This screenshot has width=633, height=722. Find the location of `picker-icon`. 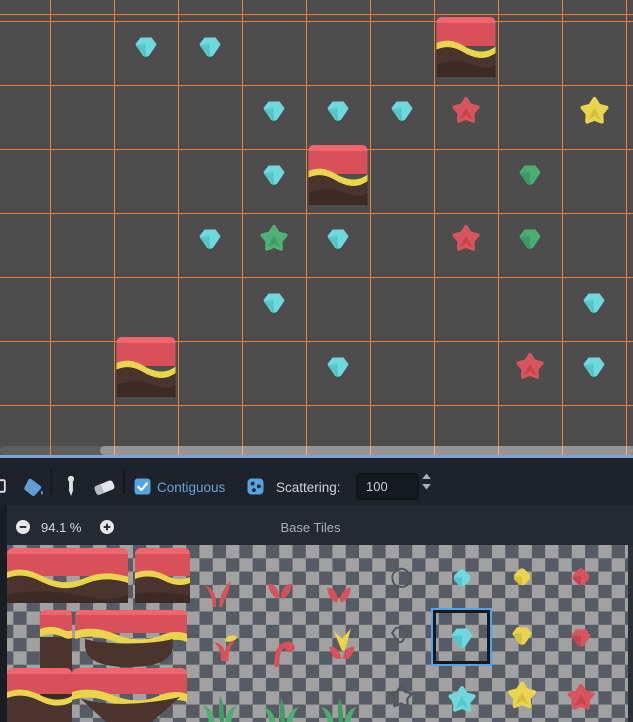

picker-icon is located at coordinates (71, 485).